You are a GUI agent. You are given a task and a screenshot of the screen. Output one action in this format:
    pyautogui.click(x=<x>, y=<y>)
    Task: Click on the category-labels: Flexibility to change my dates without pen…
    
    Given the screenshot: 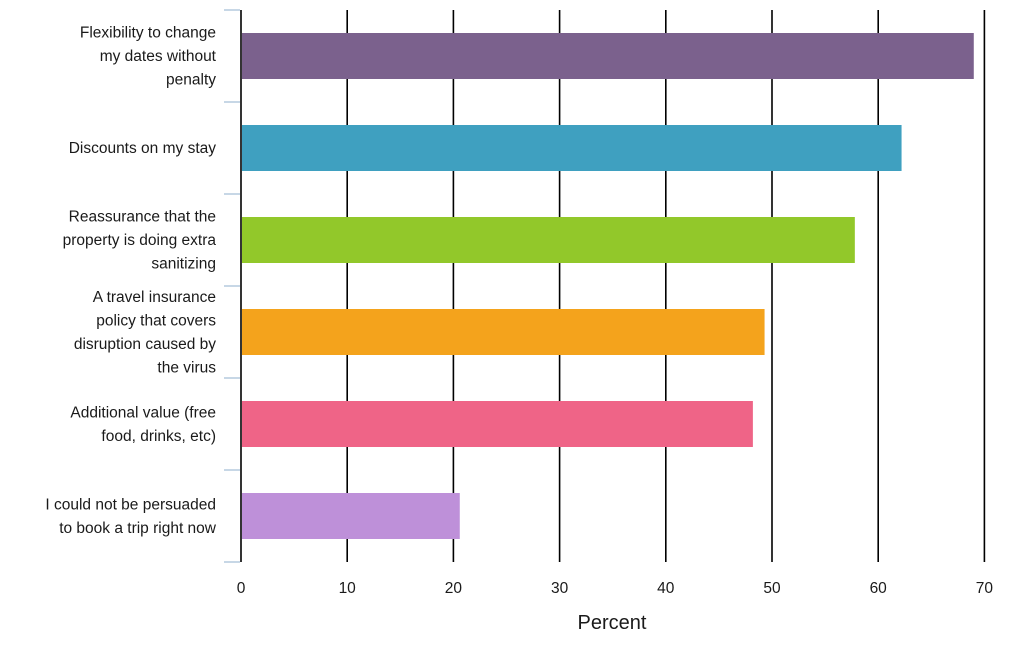 What is the action you would take?
    pyautogui.click(x=130, y=281)
    